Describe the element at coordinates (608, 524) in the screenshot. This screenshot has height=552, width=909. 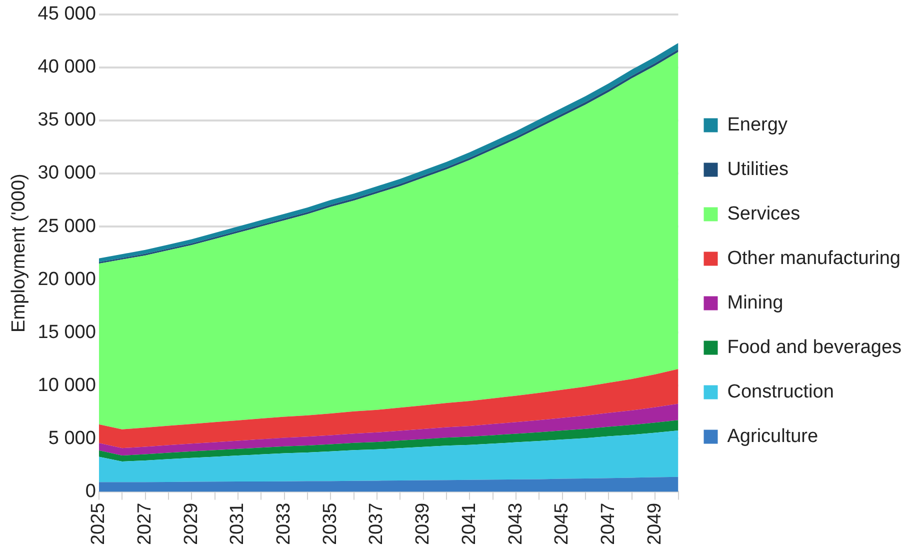
I see `x-tick-label: 2047` at that location.